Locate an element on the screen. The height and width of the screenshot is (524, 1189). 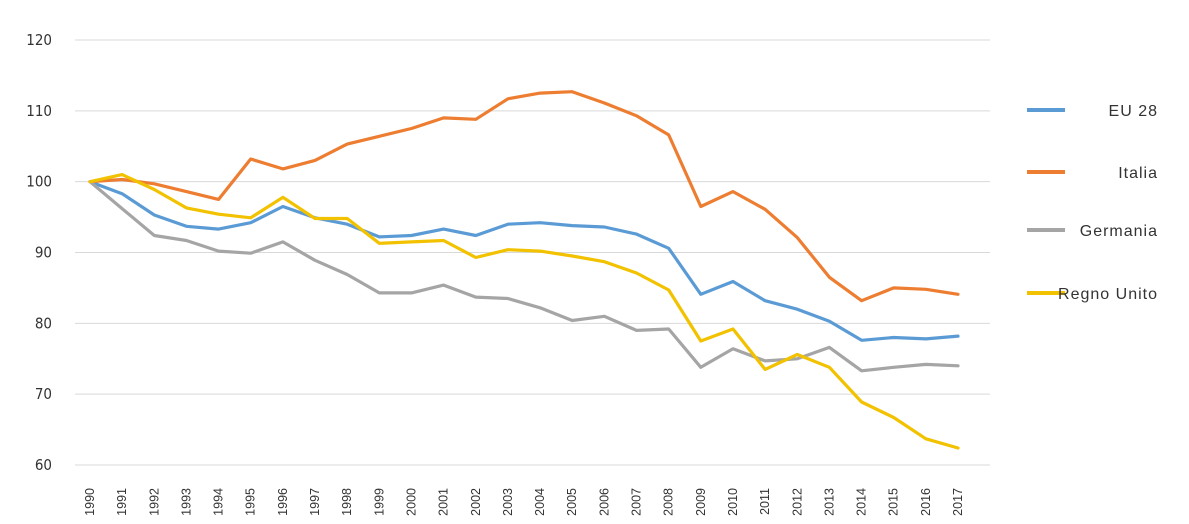
x-tick-label: 2001 is located at coordinates (444, 502).